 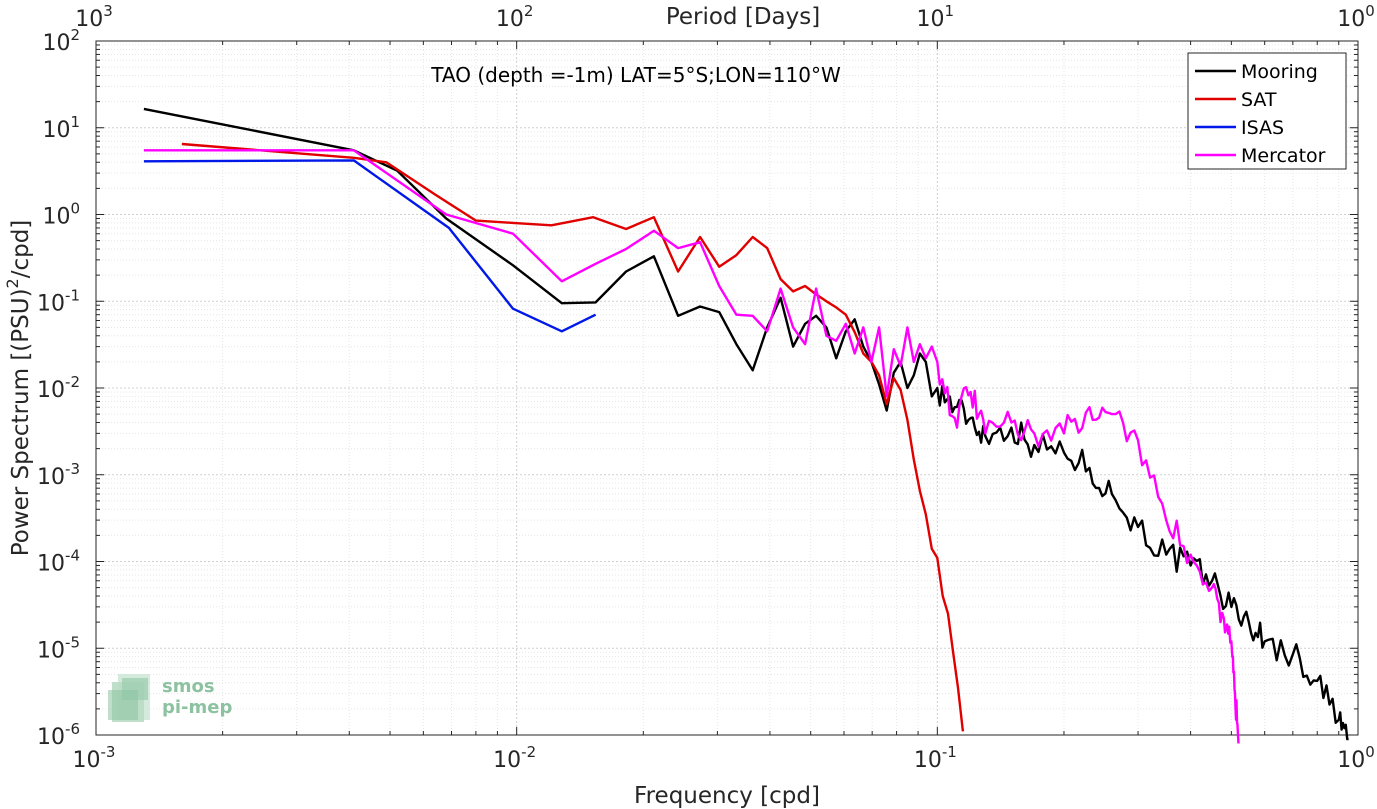 I want to click on y-tick-labels: 10² 10¹ 10⁰ 10⁻¹ 10⁻² 10⁻³ 10⁻⁴ 10⁻⁵ 10⁻⁶, so click(x=58, y=388).